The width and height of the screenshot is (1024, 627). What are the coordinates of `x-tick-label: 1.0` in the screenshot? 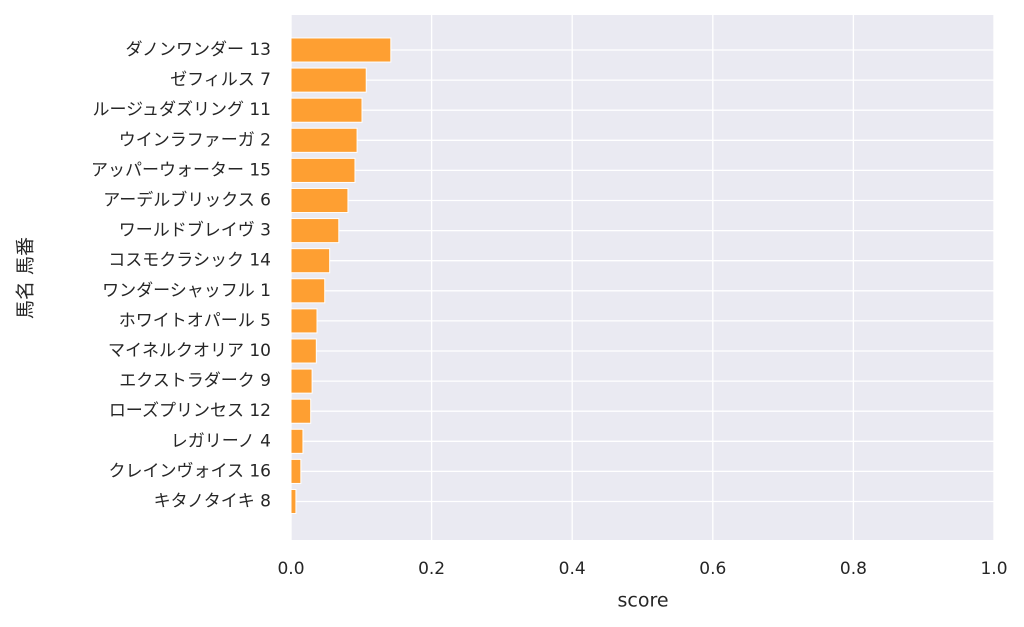 It's located at (993, 569).